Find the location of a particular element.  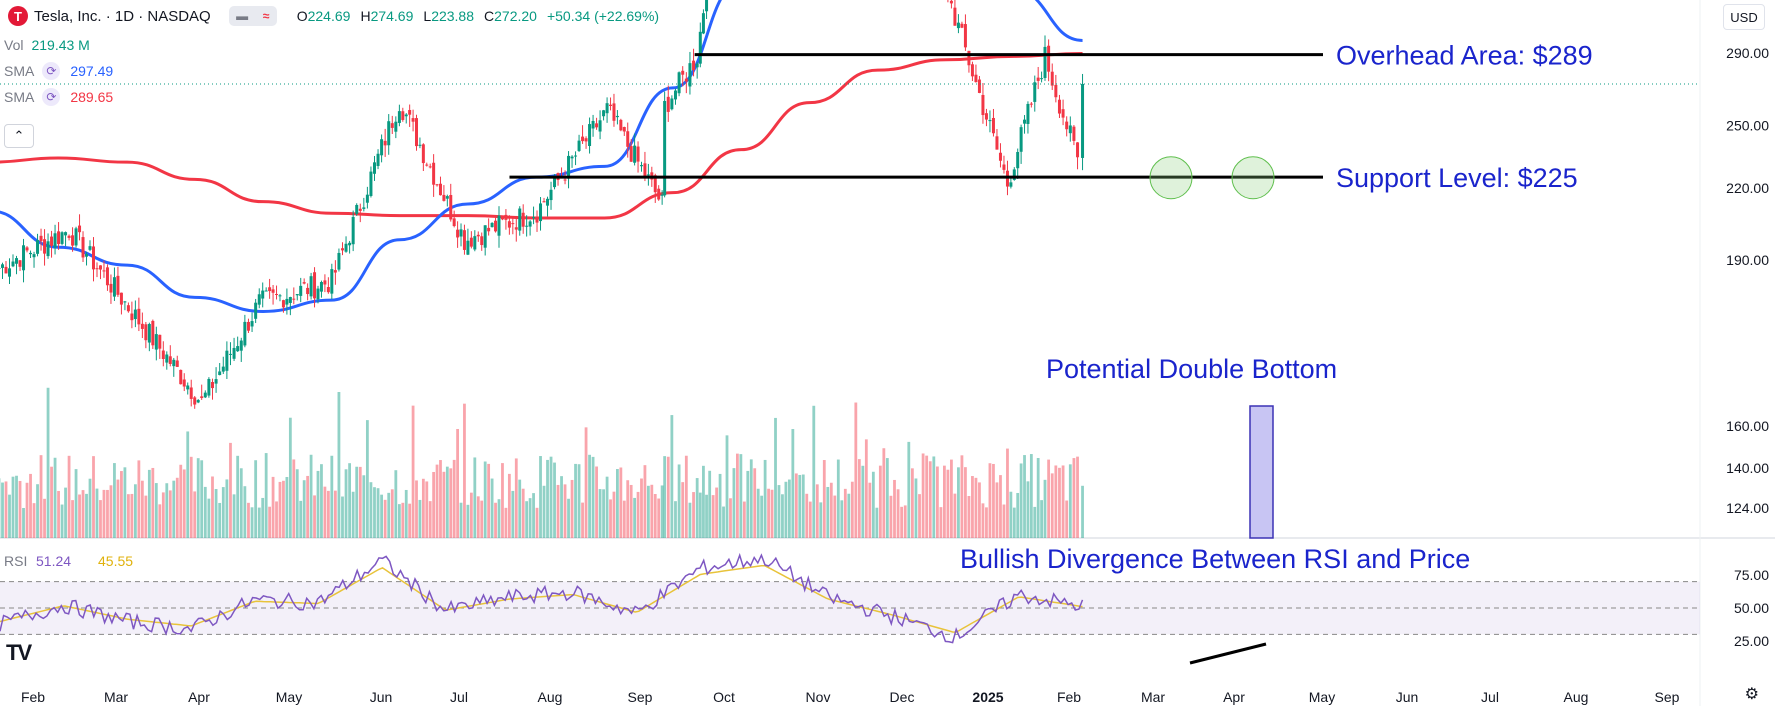

x-tick-label: Oct is located at coordinates (724, 697).